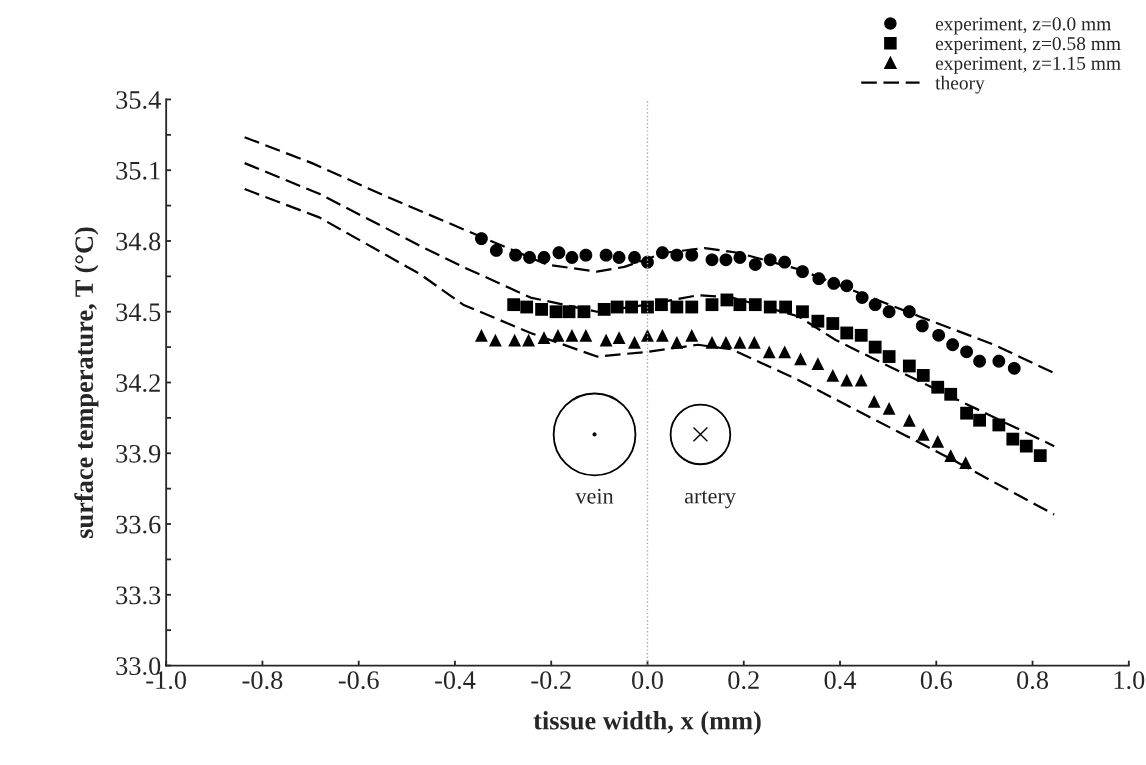 This screenshot has height=765, width=1146. Describe the element at coordinates (138, 453) in the screenshot. I see `y-tick-label: 33.9` at that location.